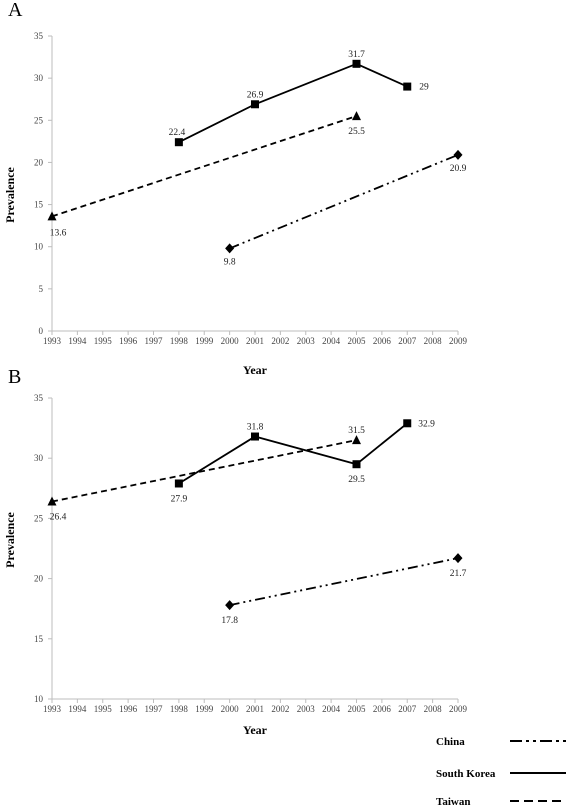  Describe the element at coordinates (255, 428) in the screenshot. I see `data-label-south-korea: 31.8` at that location.